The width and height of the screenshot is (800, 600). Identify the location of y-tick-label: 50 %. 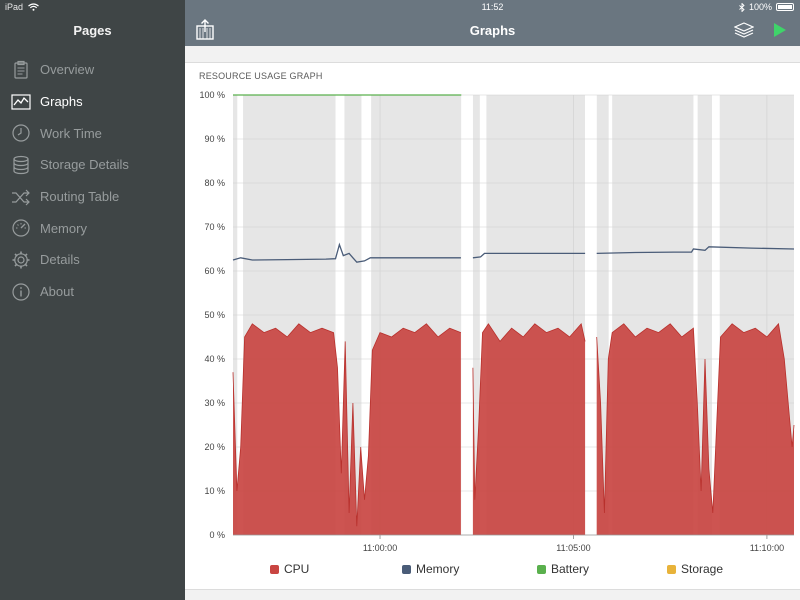
(214, 315).